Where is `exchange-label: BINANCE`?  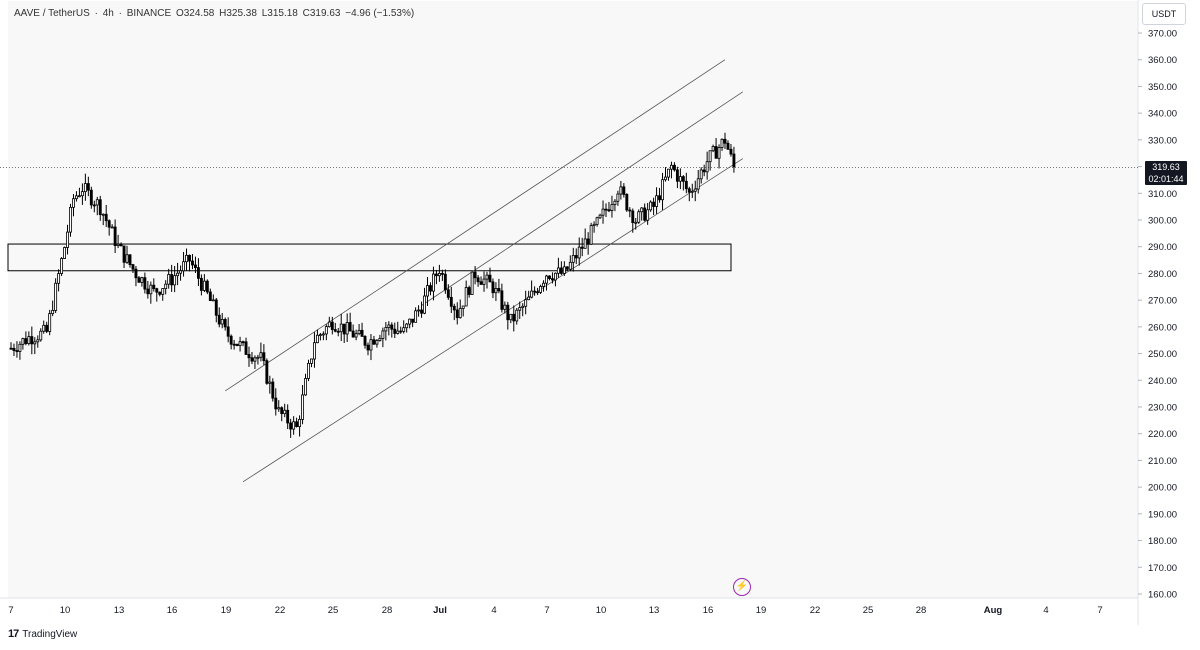 exchange-label: BINANCE is located at coordinates (149, 13).